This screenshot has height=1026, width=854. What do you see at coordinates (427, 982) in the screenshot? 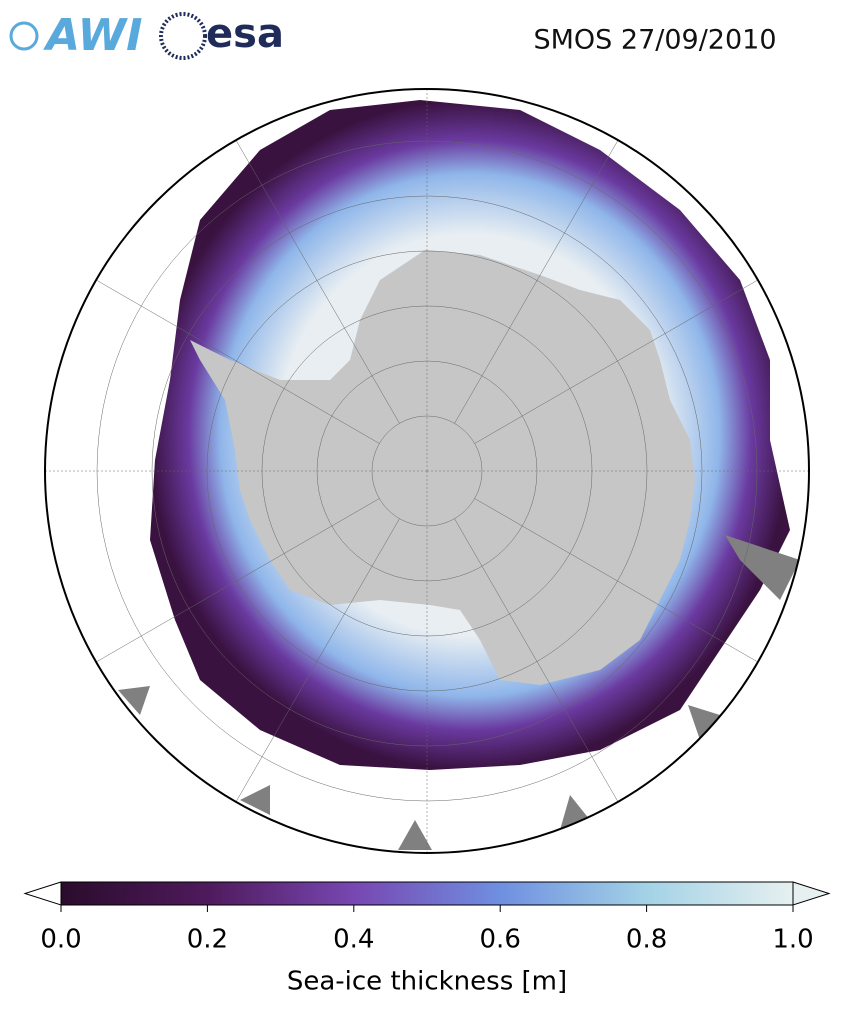
I see `colorbar-label: Sea-ice thickness [m]` at bounding box center [427, 982].